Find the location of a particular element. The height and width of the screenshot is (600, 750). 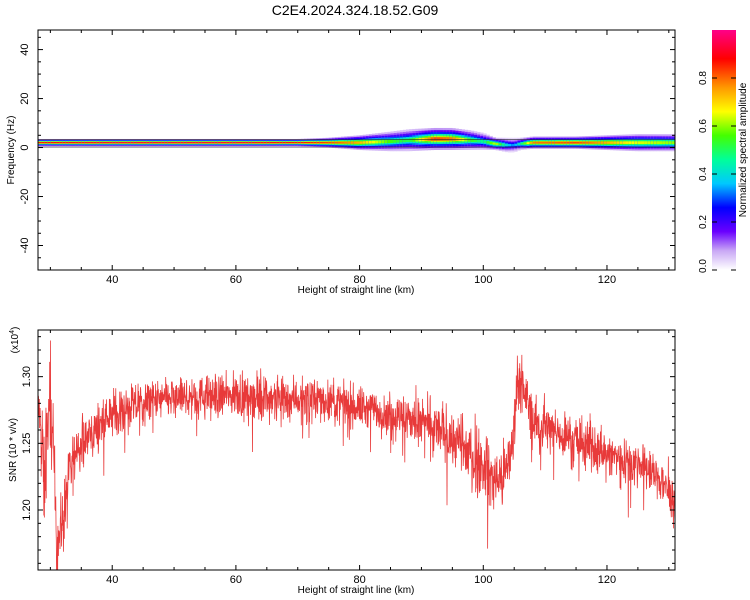

x-tick-label: 40 is located at coordinates (112, 580).